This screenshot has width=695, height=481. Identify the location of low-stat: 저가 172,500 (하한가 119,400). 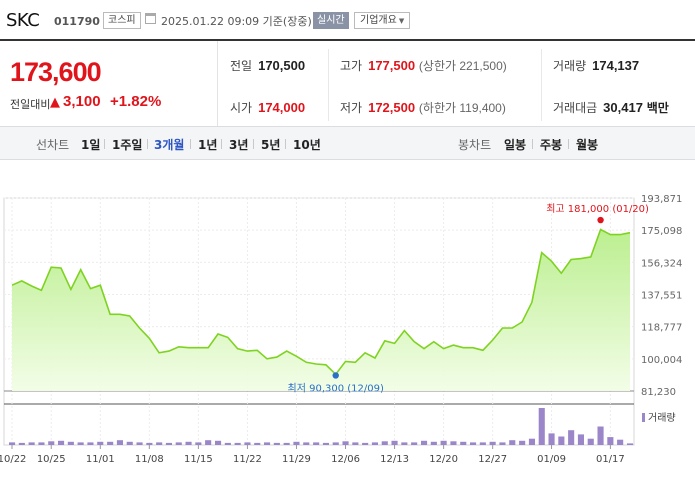
(423, 107).